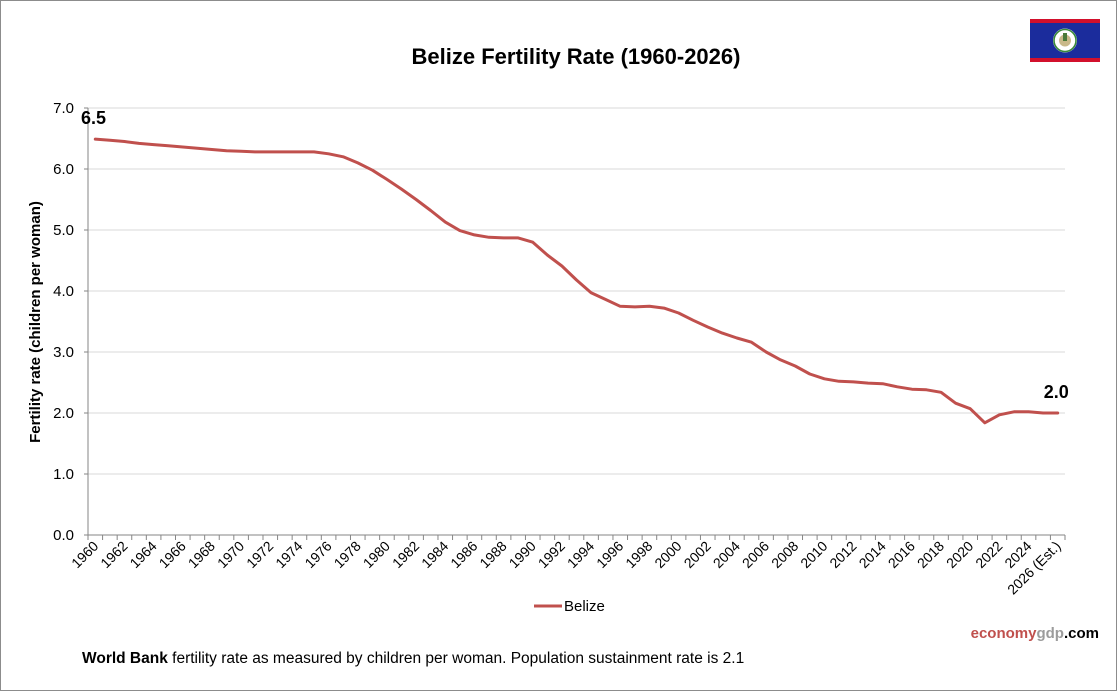 This screenshot has height=691, width=1117. What do you see at coordinates (376, 554) in the screenshot?
I see `x-tick-label: 1980` at bounding box center [376, 554].